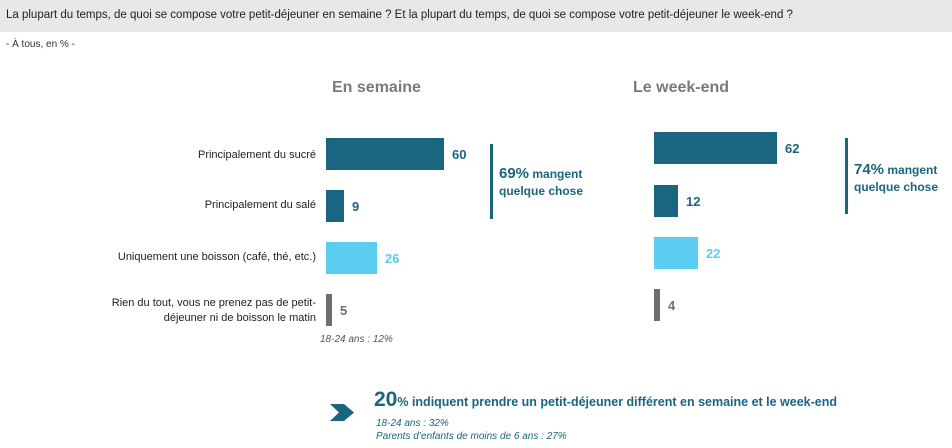  What do you see at coordinates (657, 305) in the screenshot?
I see `weekend-bar-nothing` at bounding box center [657, 305].